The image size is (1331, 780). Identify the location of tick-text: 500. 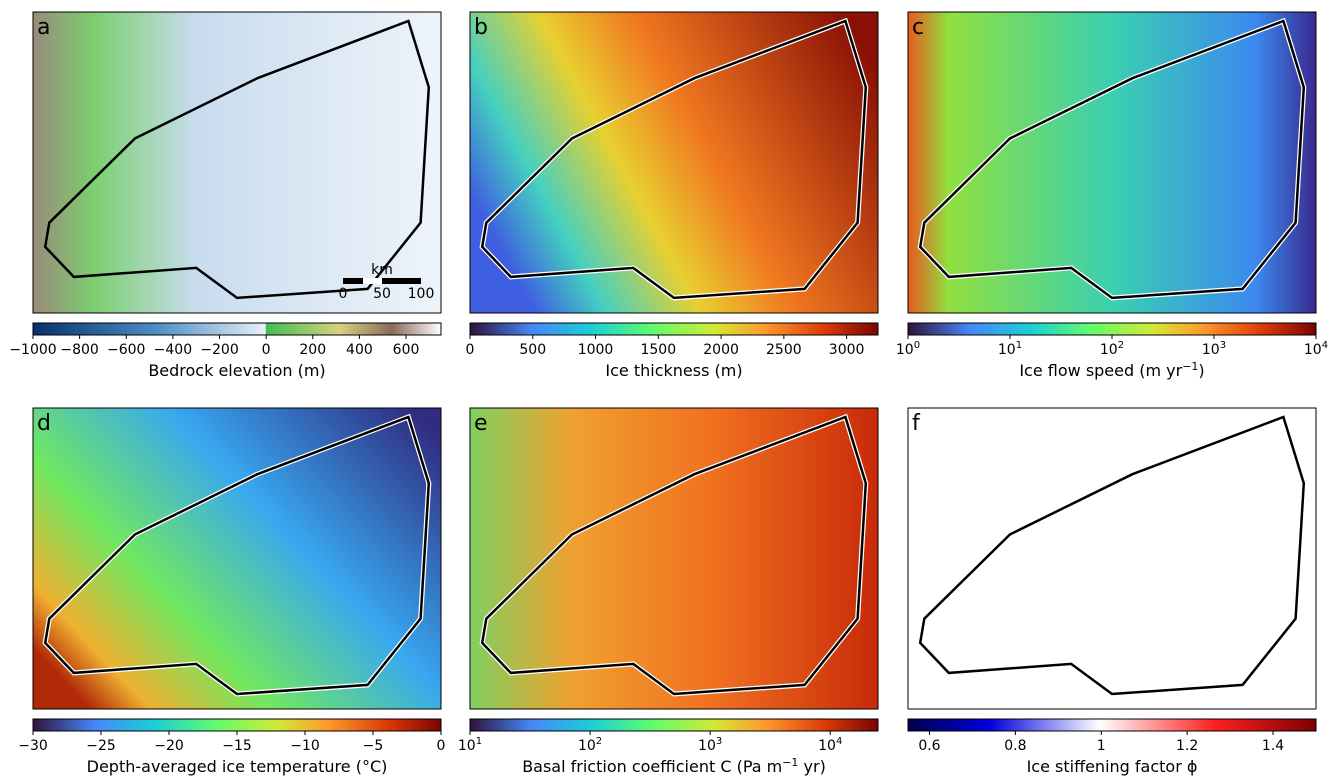
(532, 350).